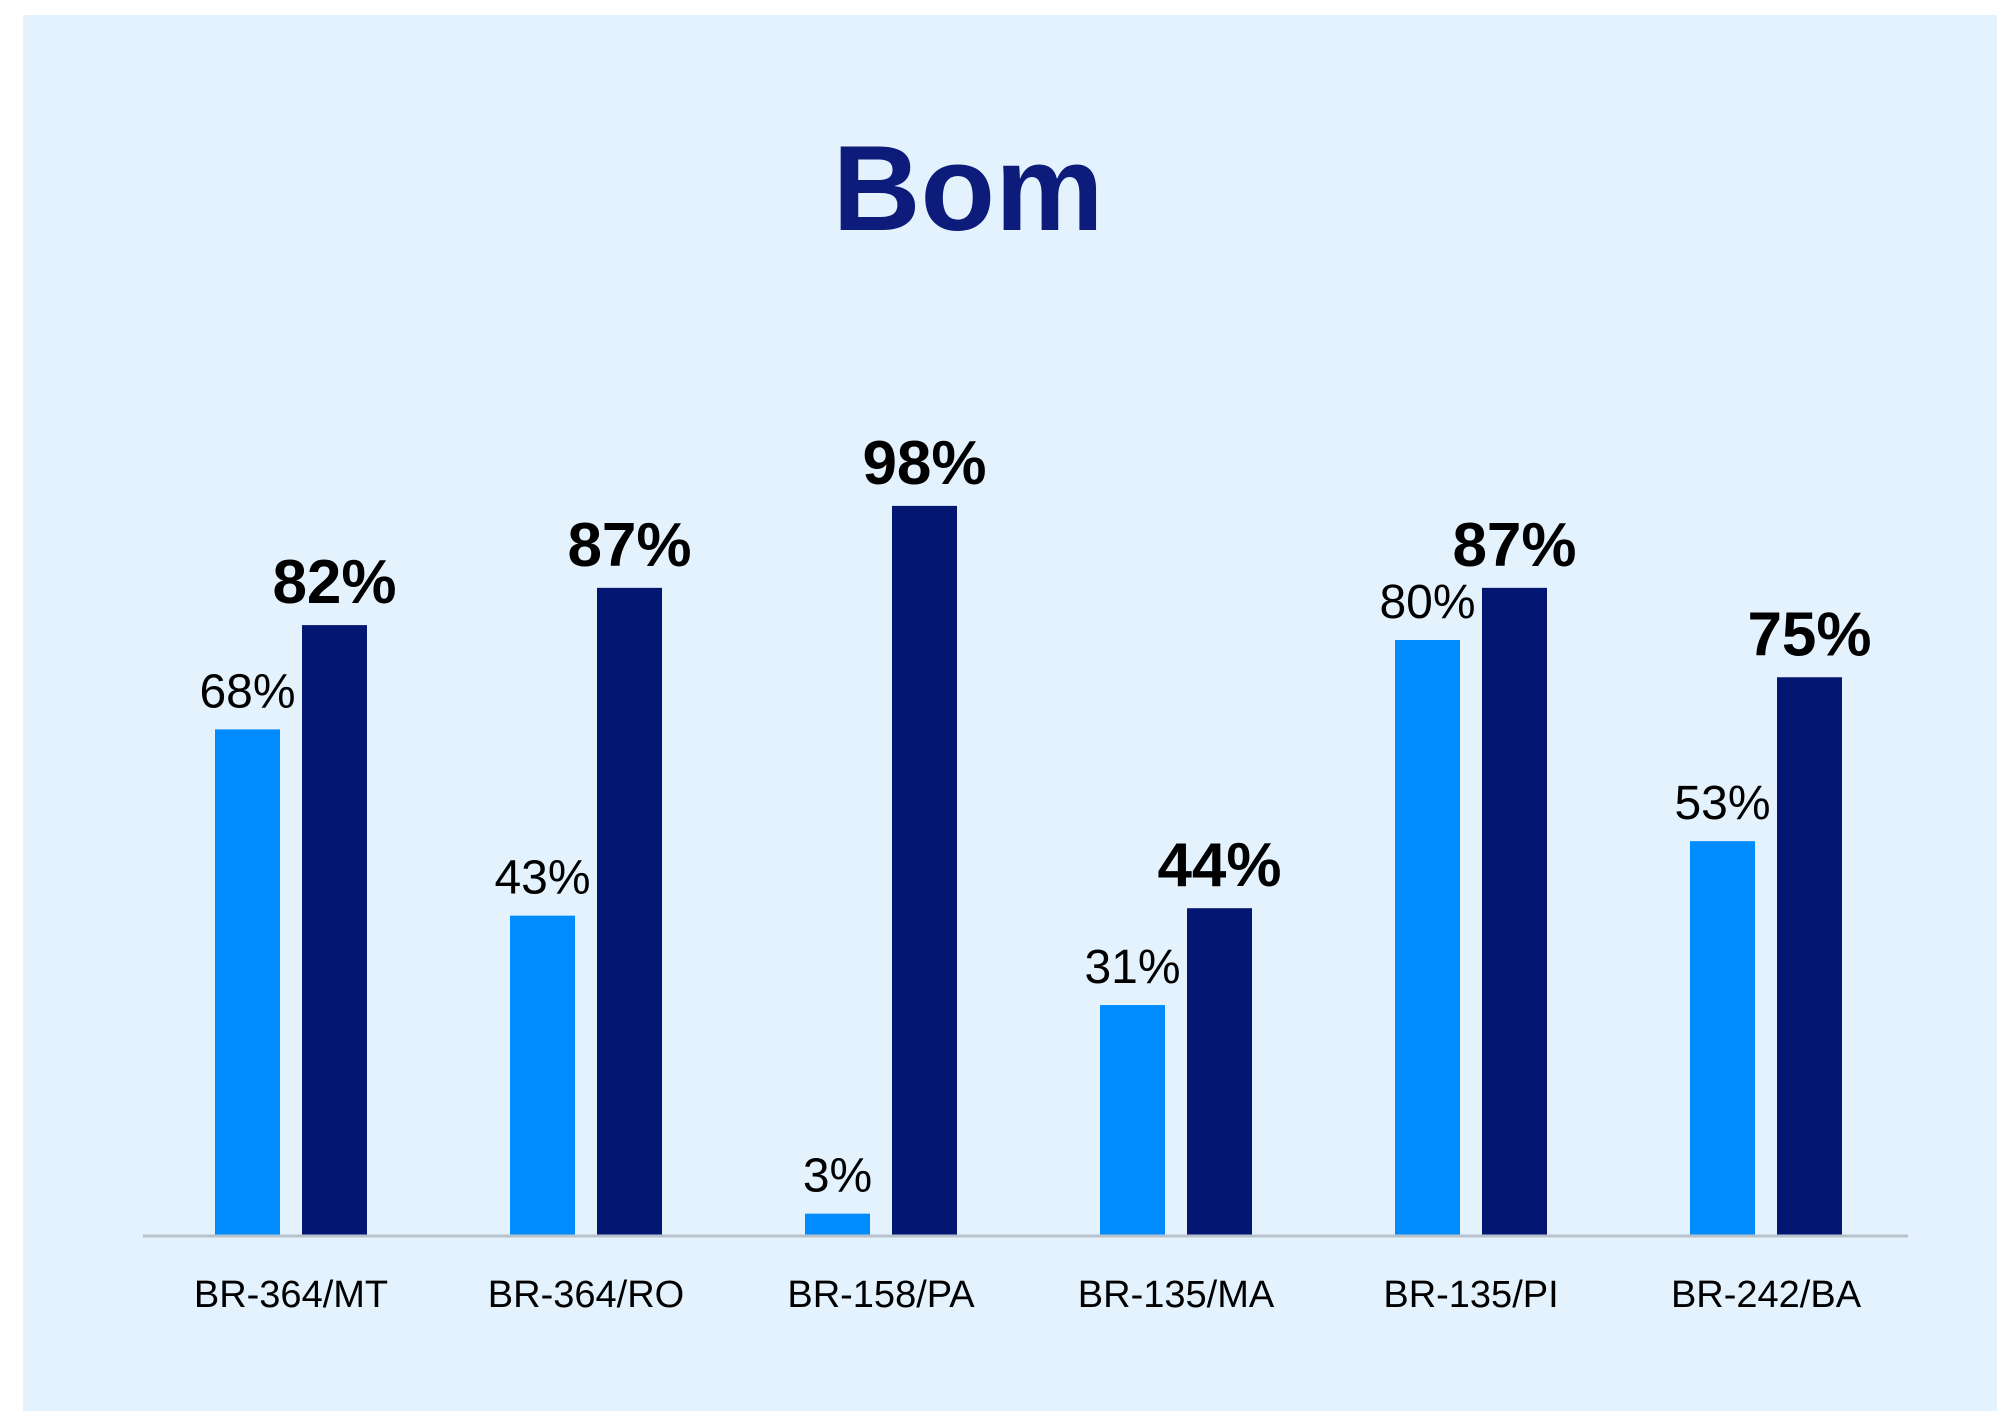 Image resolution: width=1997 pixels, height=1411 pixels. I want to click on bar-series-2-br-135-pi, so click(1514, 911).